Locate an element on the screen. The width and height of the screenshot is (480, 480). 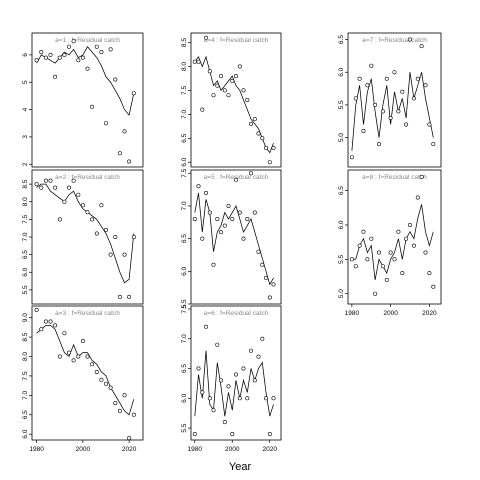
panel-title: a=4 : f=Residual catch is located at coordinates (236, 40).